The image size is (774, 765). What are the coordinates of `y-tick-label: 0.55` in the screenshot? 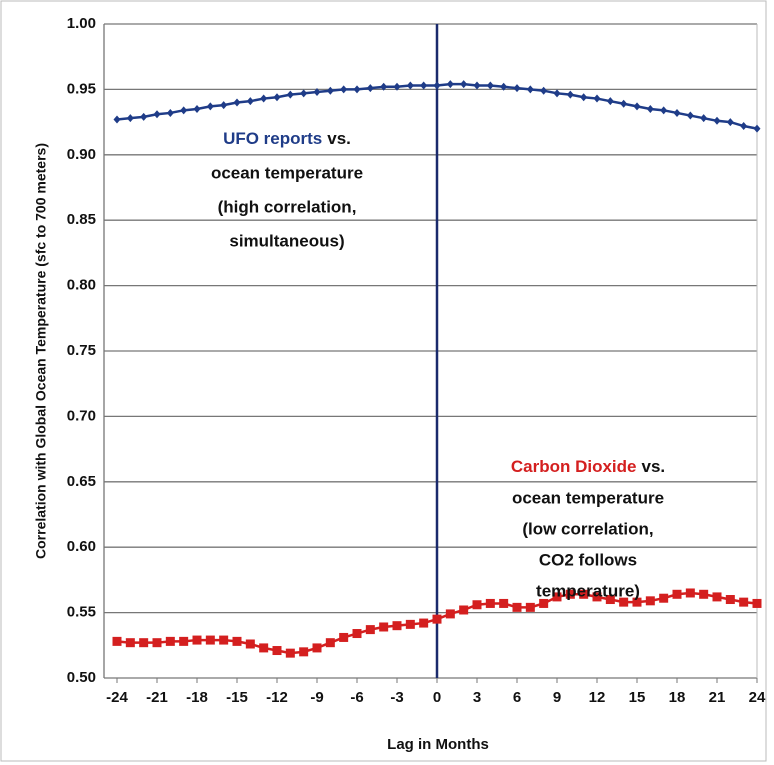 It's located at (81, 612).